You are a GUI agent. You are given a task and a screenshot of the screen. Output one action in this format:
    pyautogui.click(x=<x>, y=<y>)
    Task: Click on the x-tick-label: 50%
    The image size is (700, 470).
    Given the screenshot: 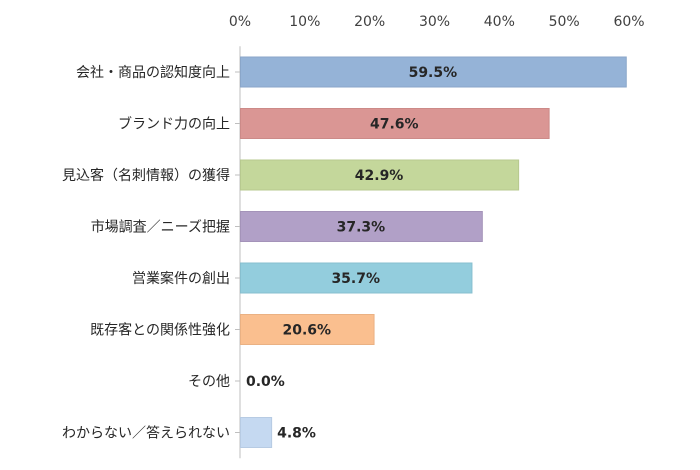 What is the action you would take?
    pyautogui.click(x=564, y=22)
    